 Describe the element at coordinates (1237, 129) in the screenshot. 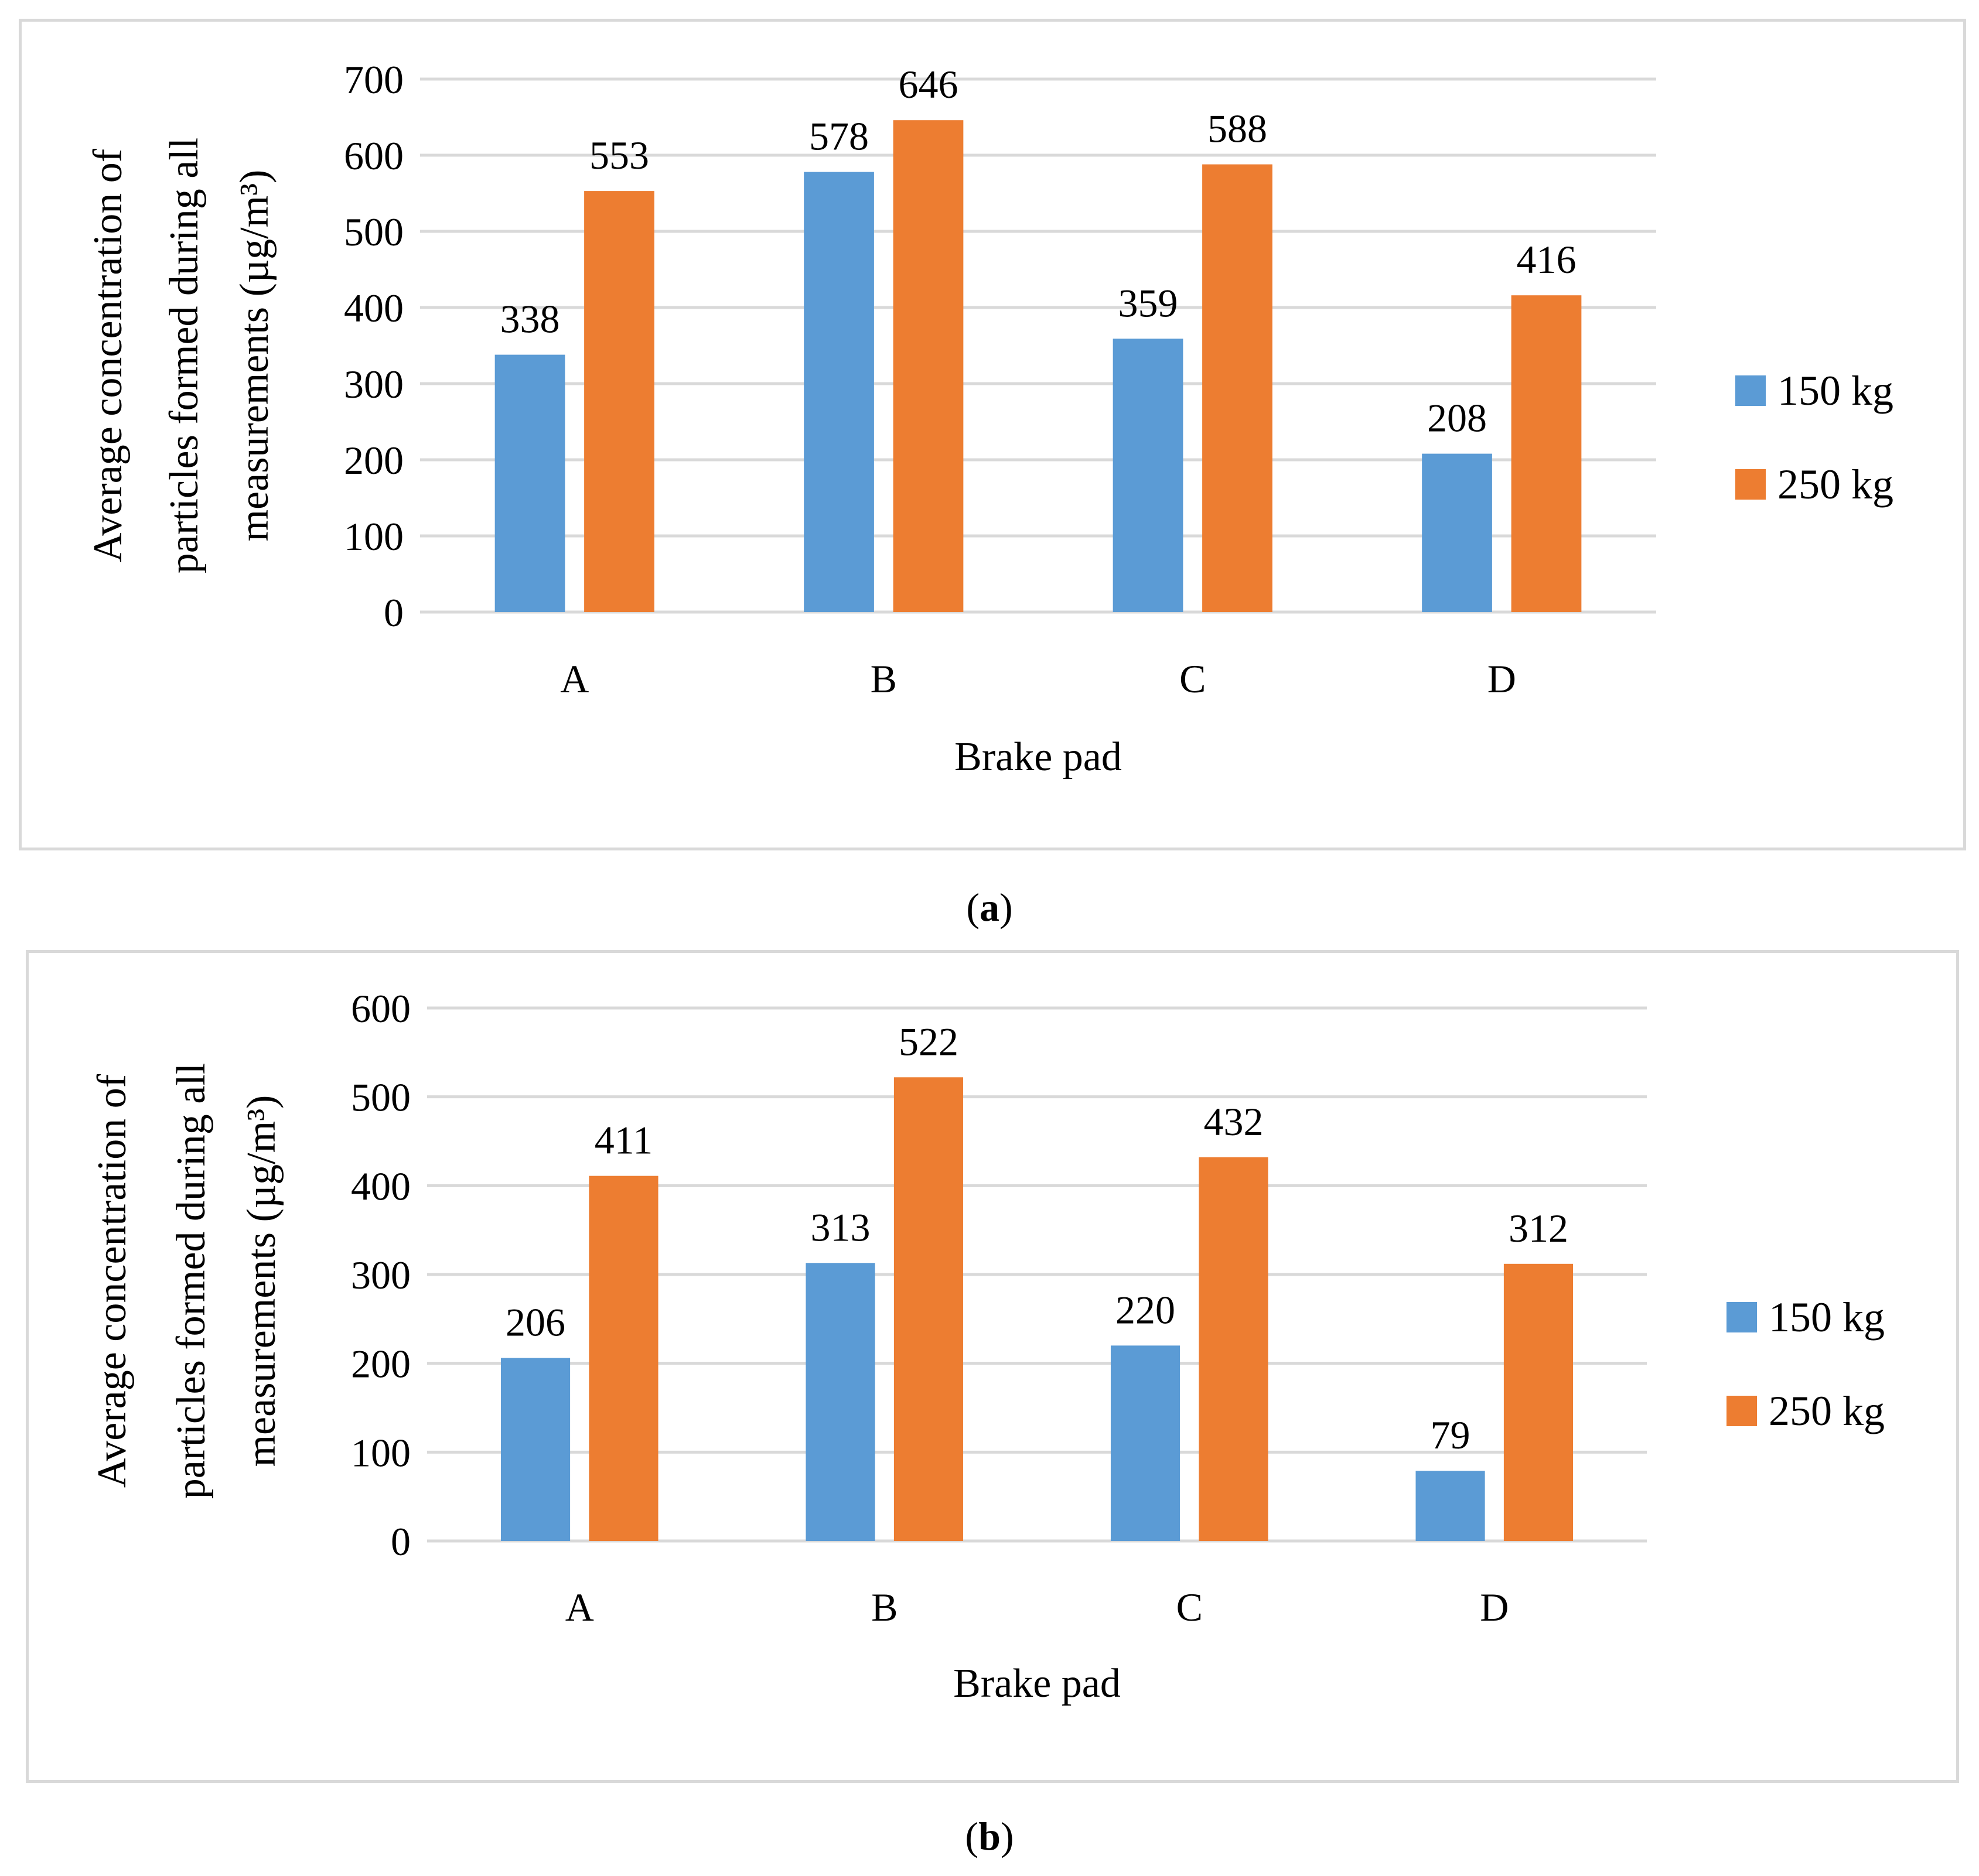

I see `data-label: 588` at that location.